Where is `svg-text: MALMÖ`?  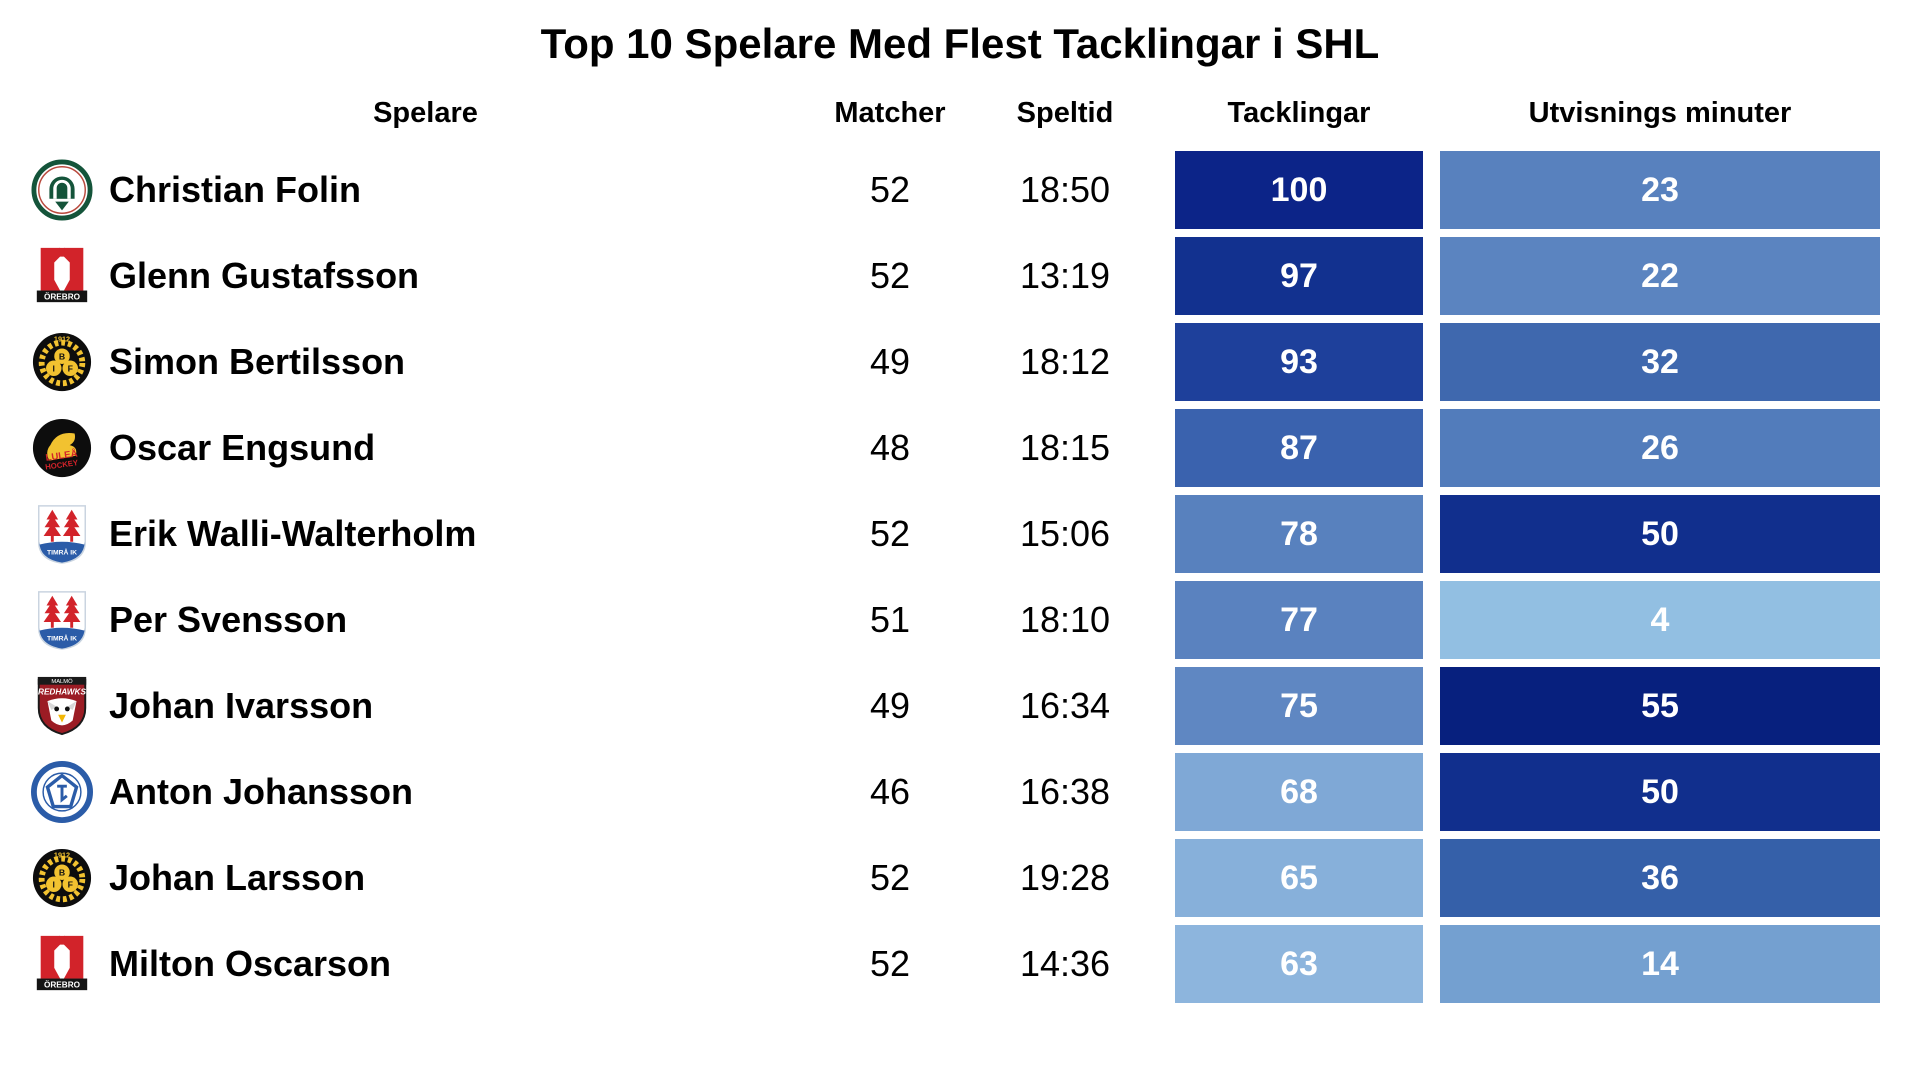
svg-text: MALMÖ is located at coordinates (62, 681).